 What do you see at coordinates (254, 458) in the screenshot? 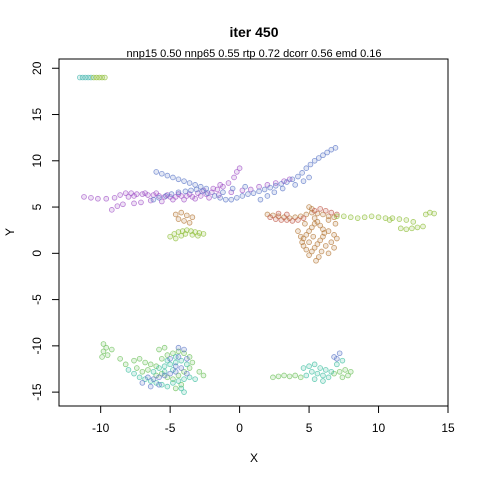
I see `x-axis-label: X` at bounding box center [254, 458].